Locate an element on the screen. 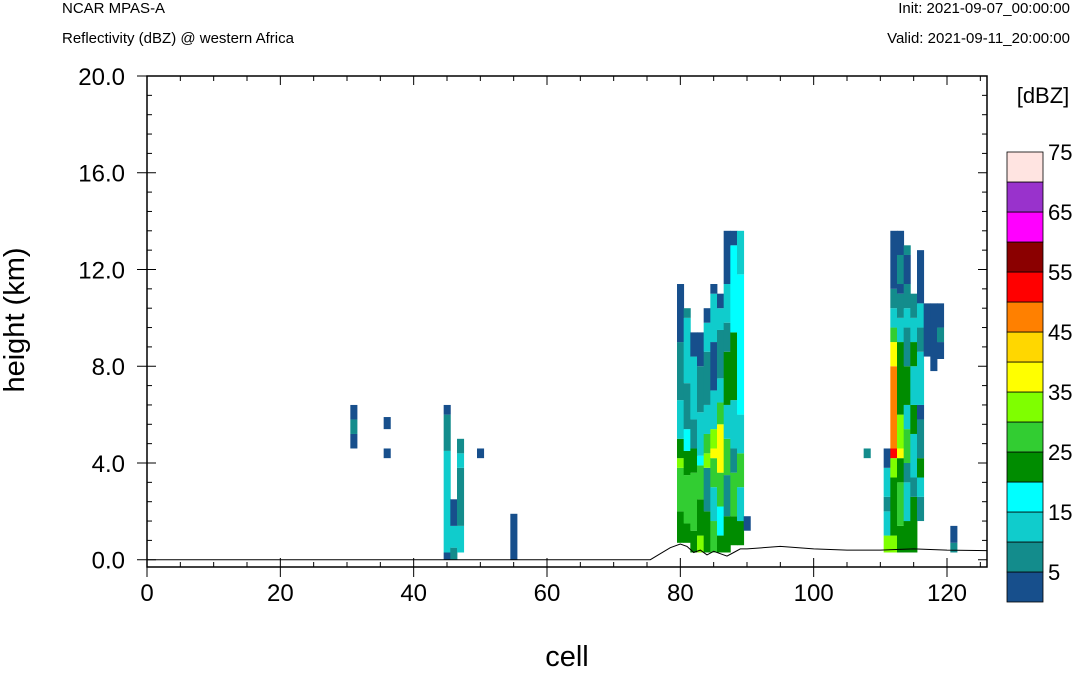 This screenshot has height=677, width=1079. colorbar-label: 35 is located at coordinates (1060, 392).